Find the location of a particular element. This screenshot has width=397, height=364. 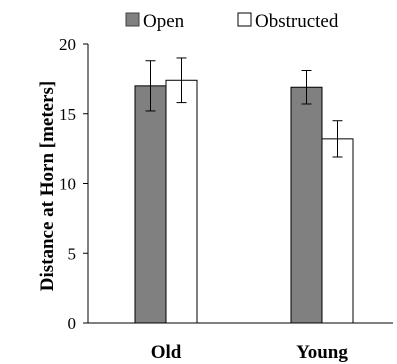

category-labels: Old Young is located at coordinates (250, 352).